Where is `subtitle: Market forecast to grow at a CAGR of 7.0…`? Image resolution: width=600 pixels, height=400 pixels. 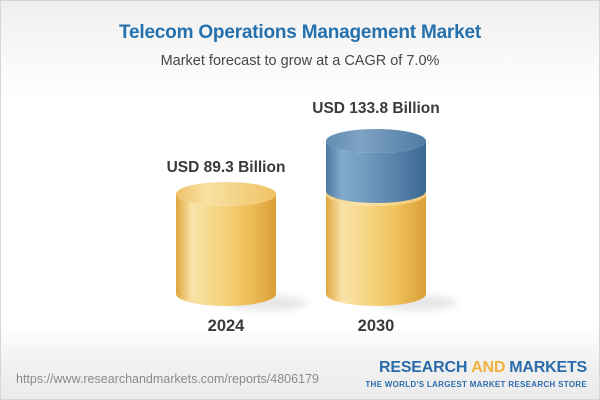
subtitle: Market forecast to grow at a CAGR of 7.0… is located at coordinates (300, 61).